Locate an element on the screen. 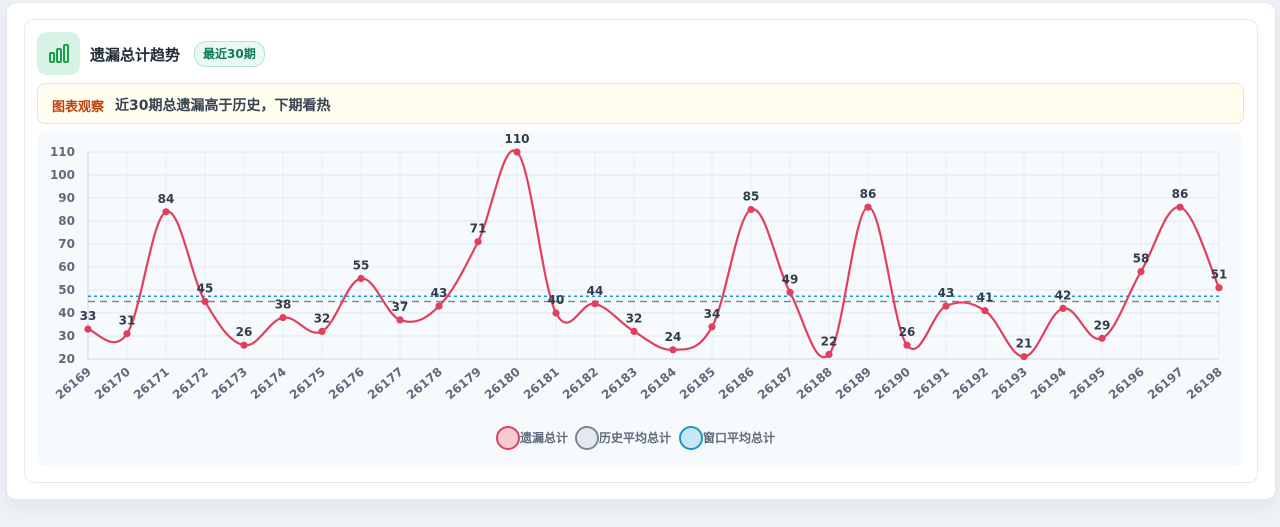  y-tick-label: 30 is located at coordinates (66, 336).